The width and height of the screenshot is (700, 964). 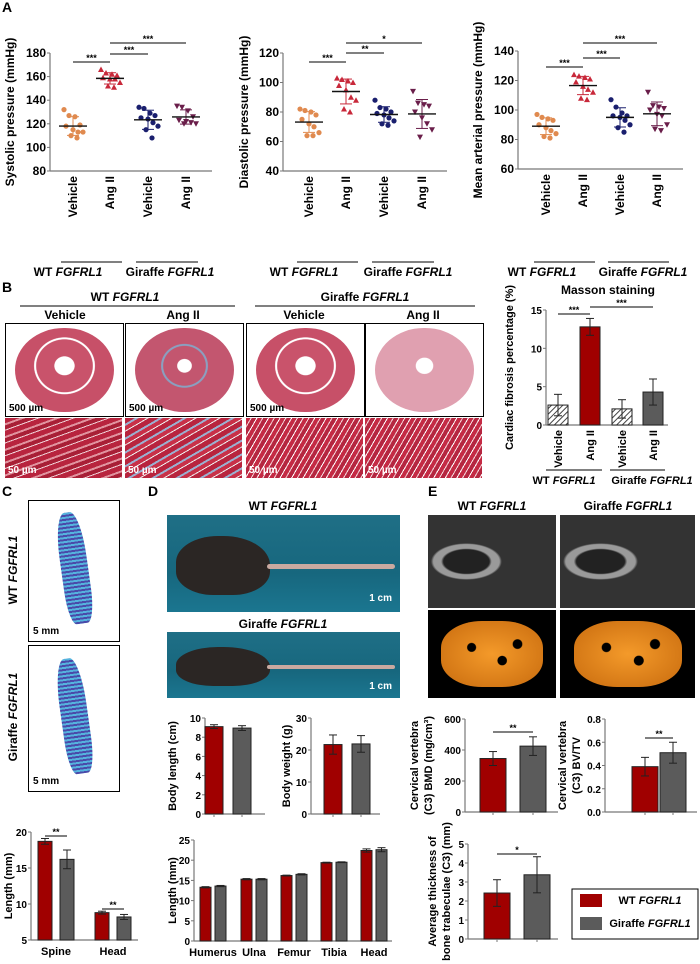 I want to click on y-tick-label: 140, so click(x=36, y=100).